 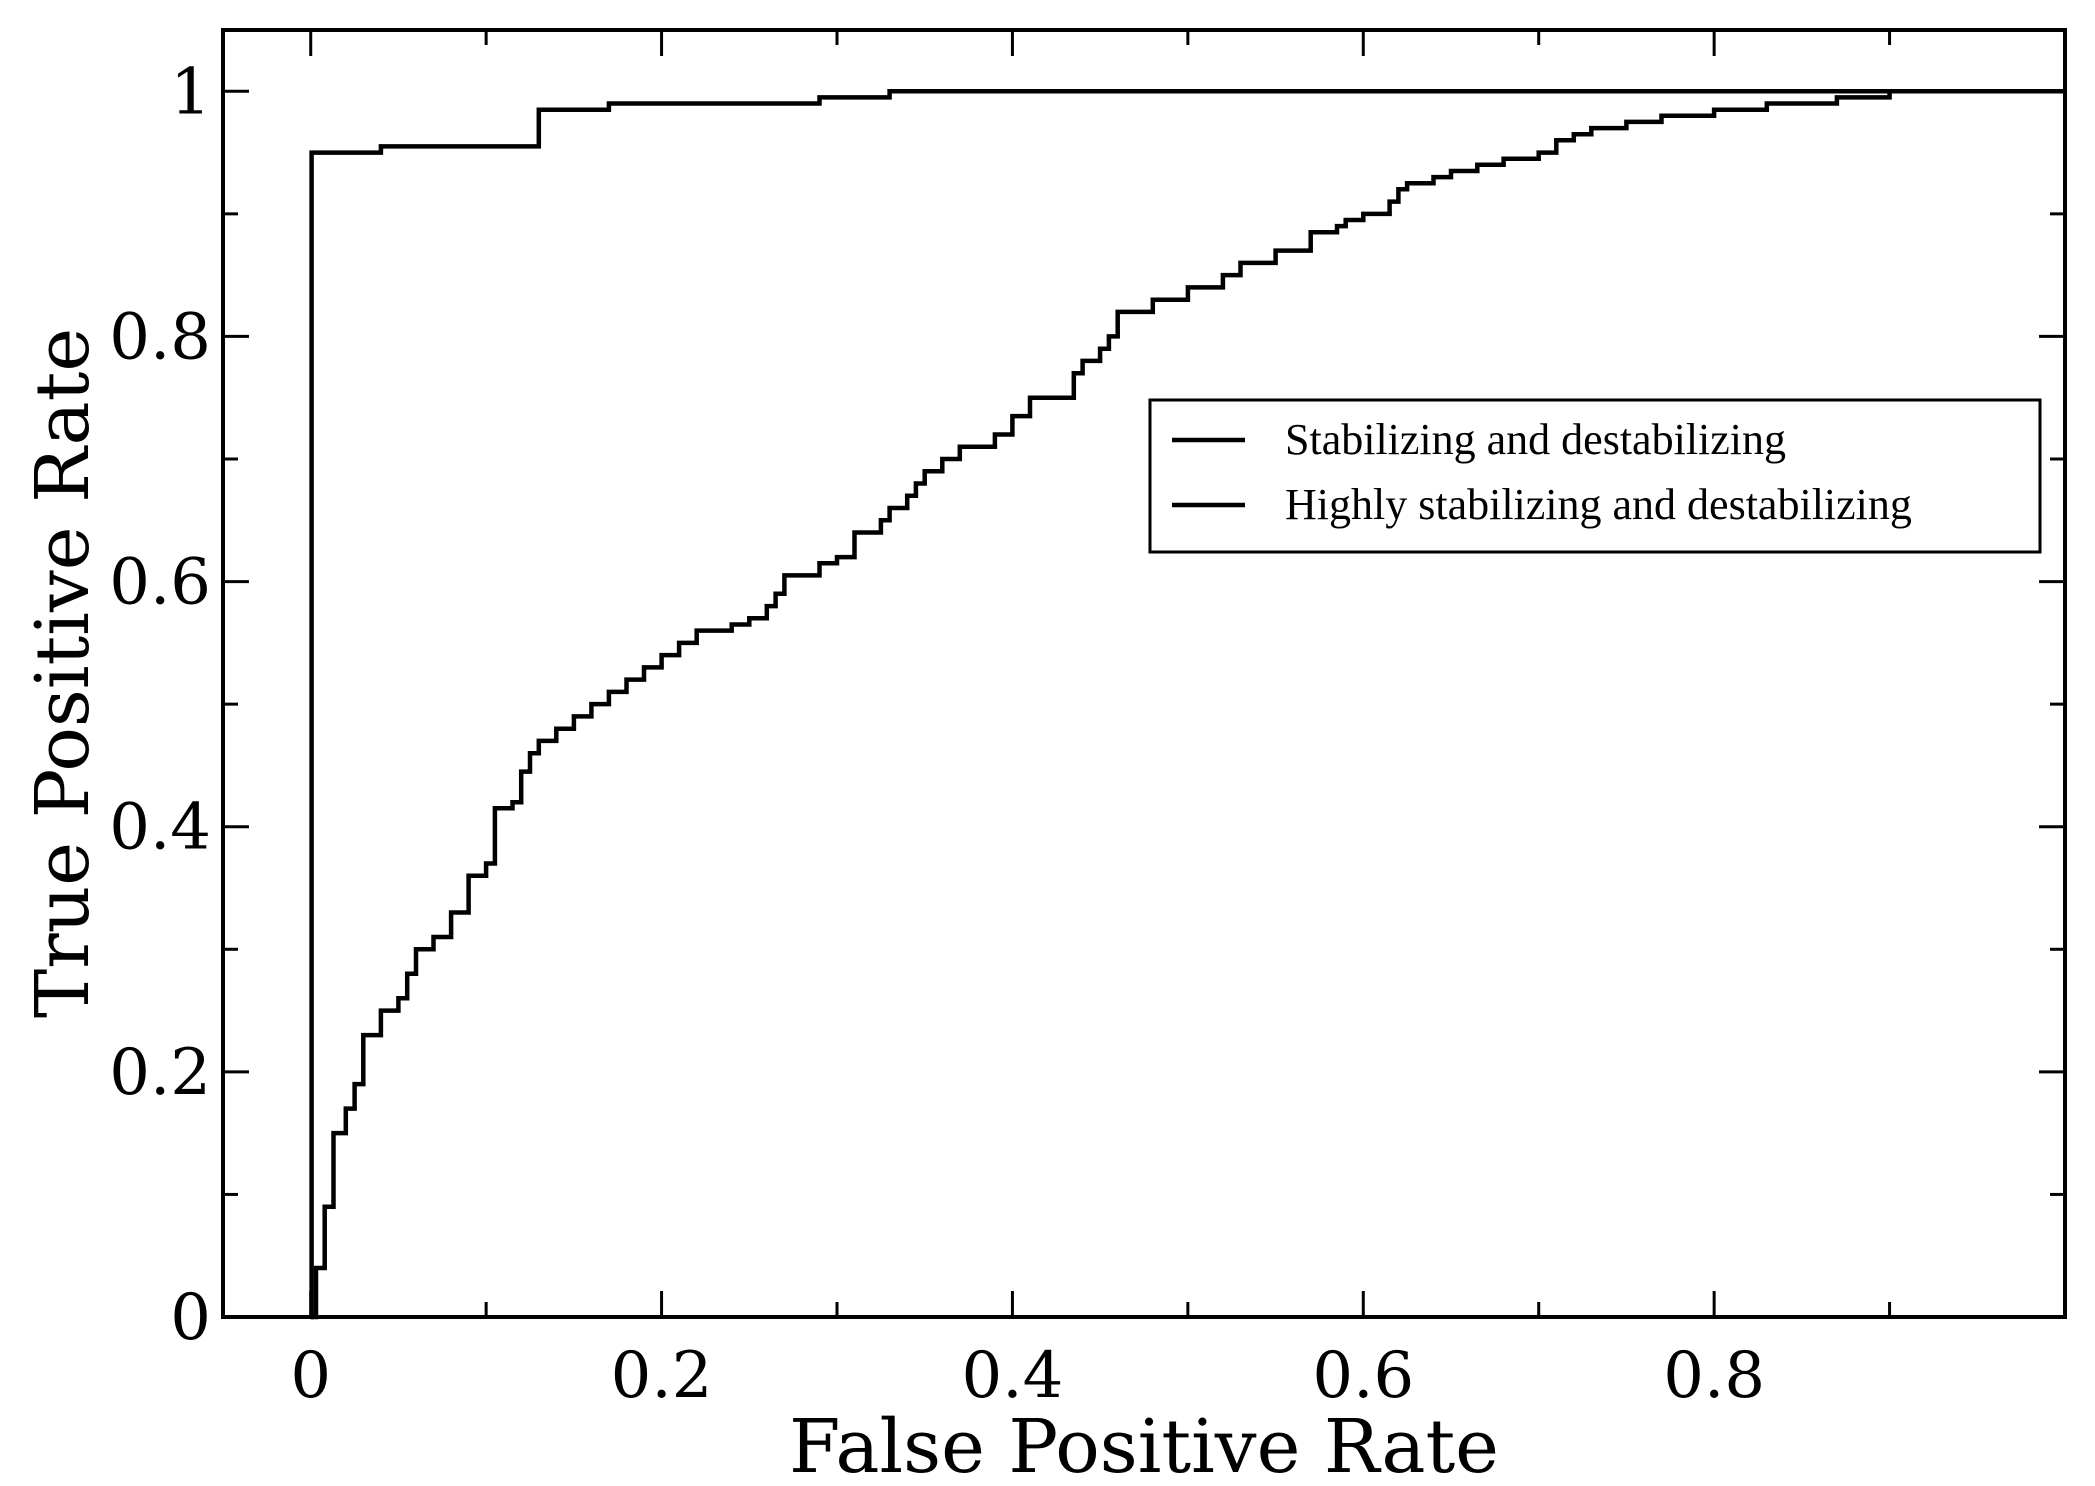 I want to click on legend-label-series-1: Stabilizing and destabilizing, so click(x=1535, y=439).